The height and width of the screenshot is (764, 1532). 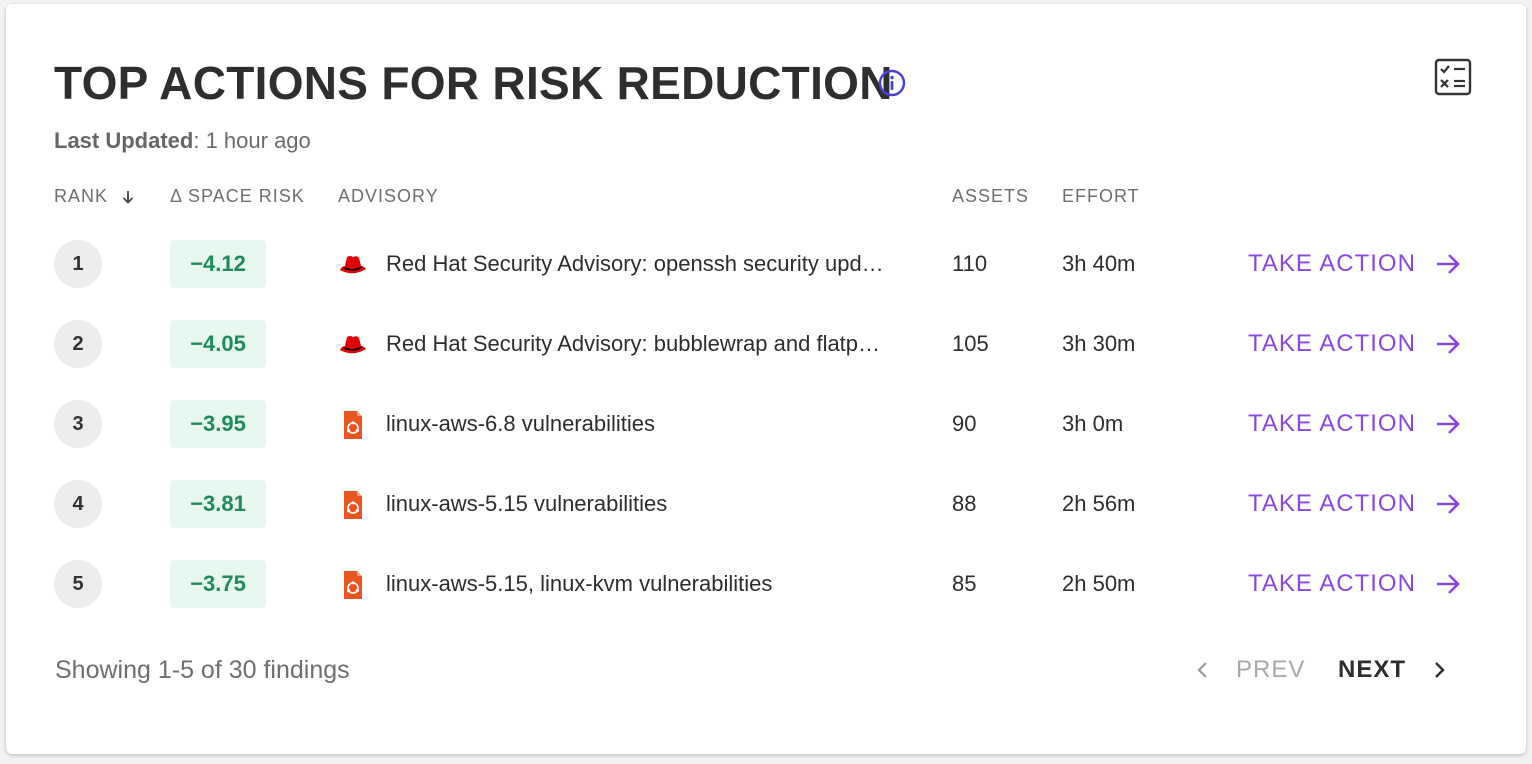 What do you see at coordinates (81, 196) in the screenshot?
I see `rank-header-label: RANK` at bounding box center [81, 196].